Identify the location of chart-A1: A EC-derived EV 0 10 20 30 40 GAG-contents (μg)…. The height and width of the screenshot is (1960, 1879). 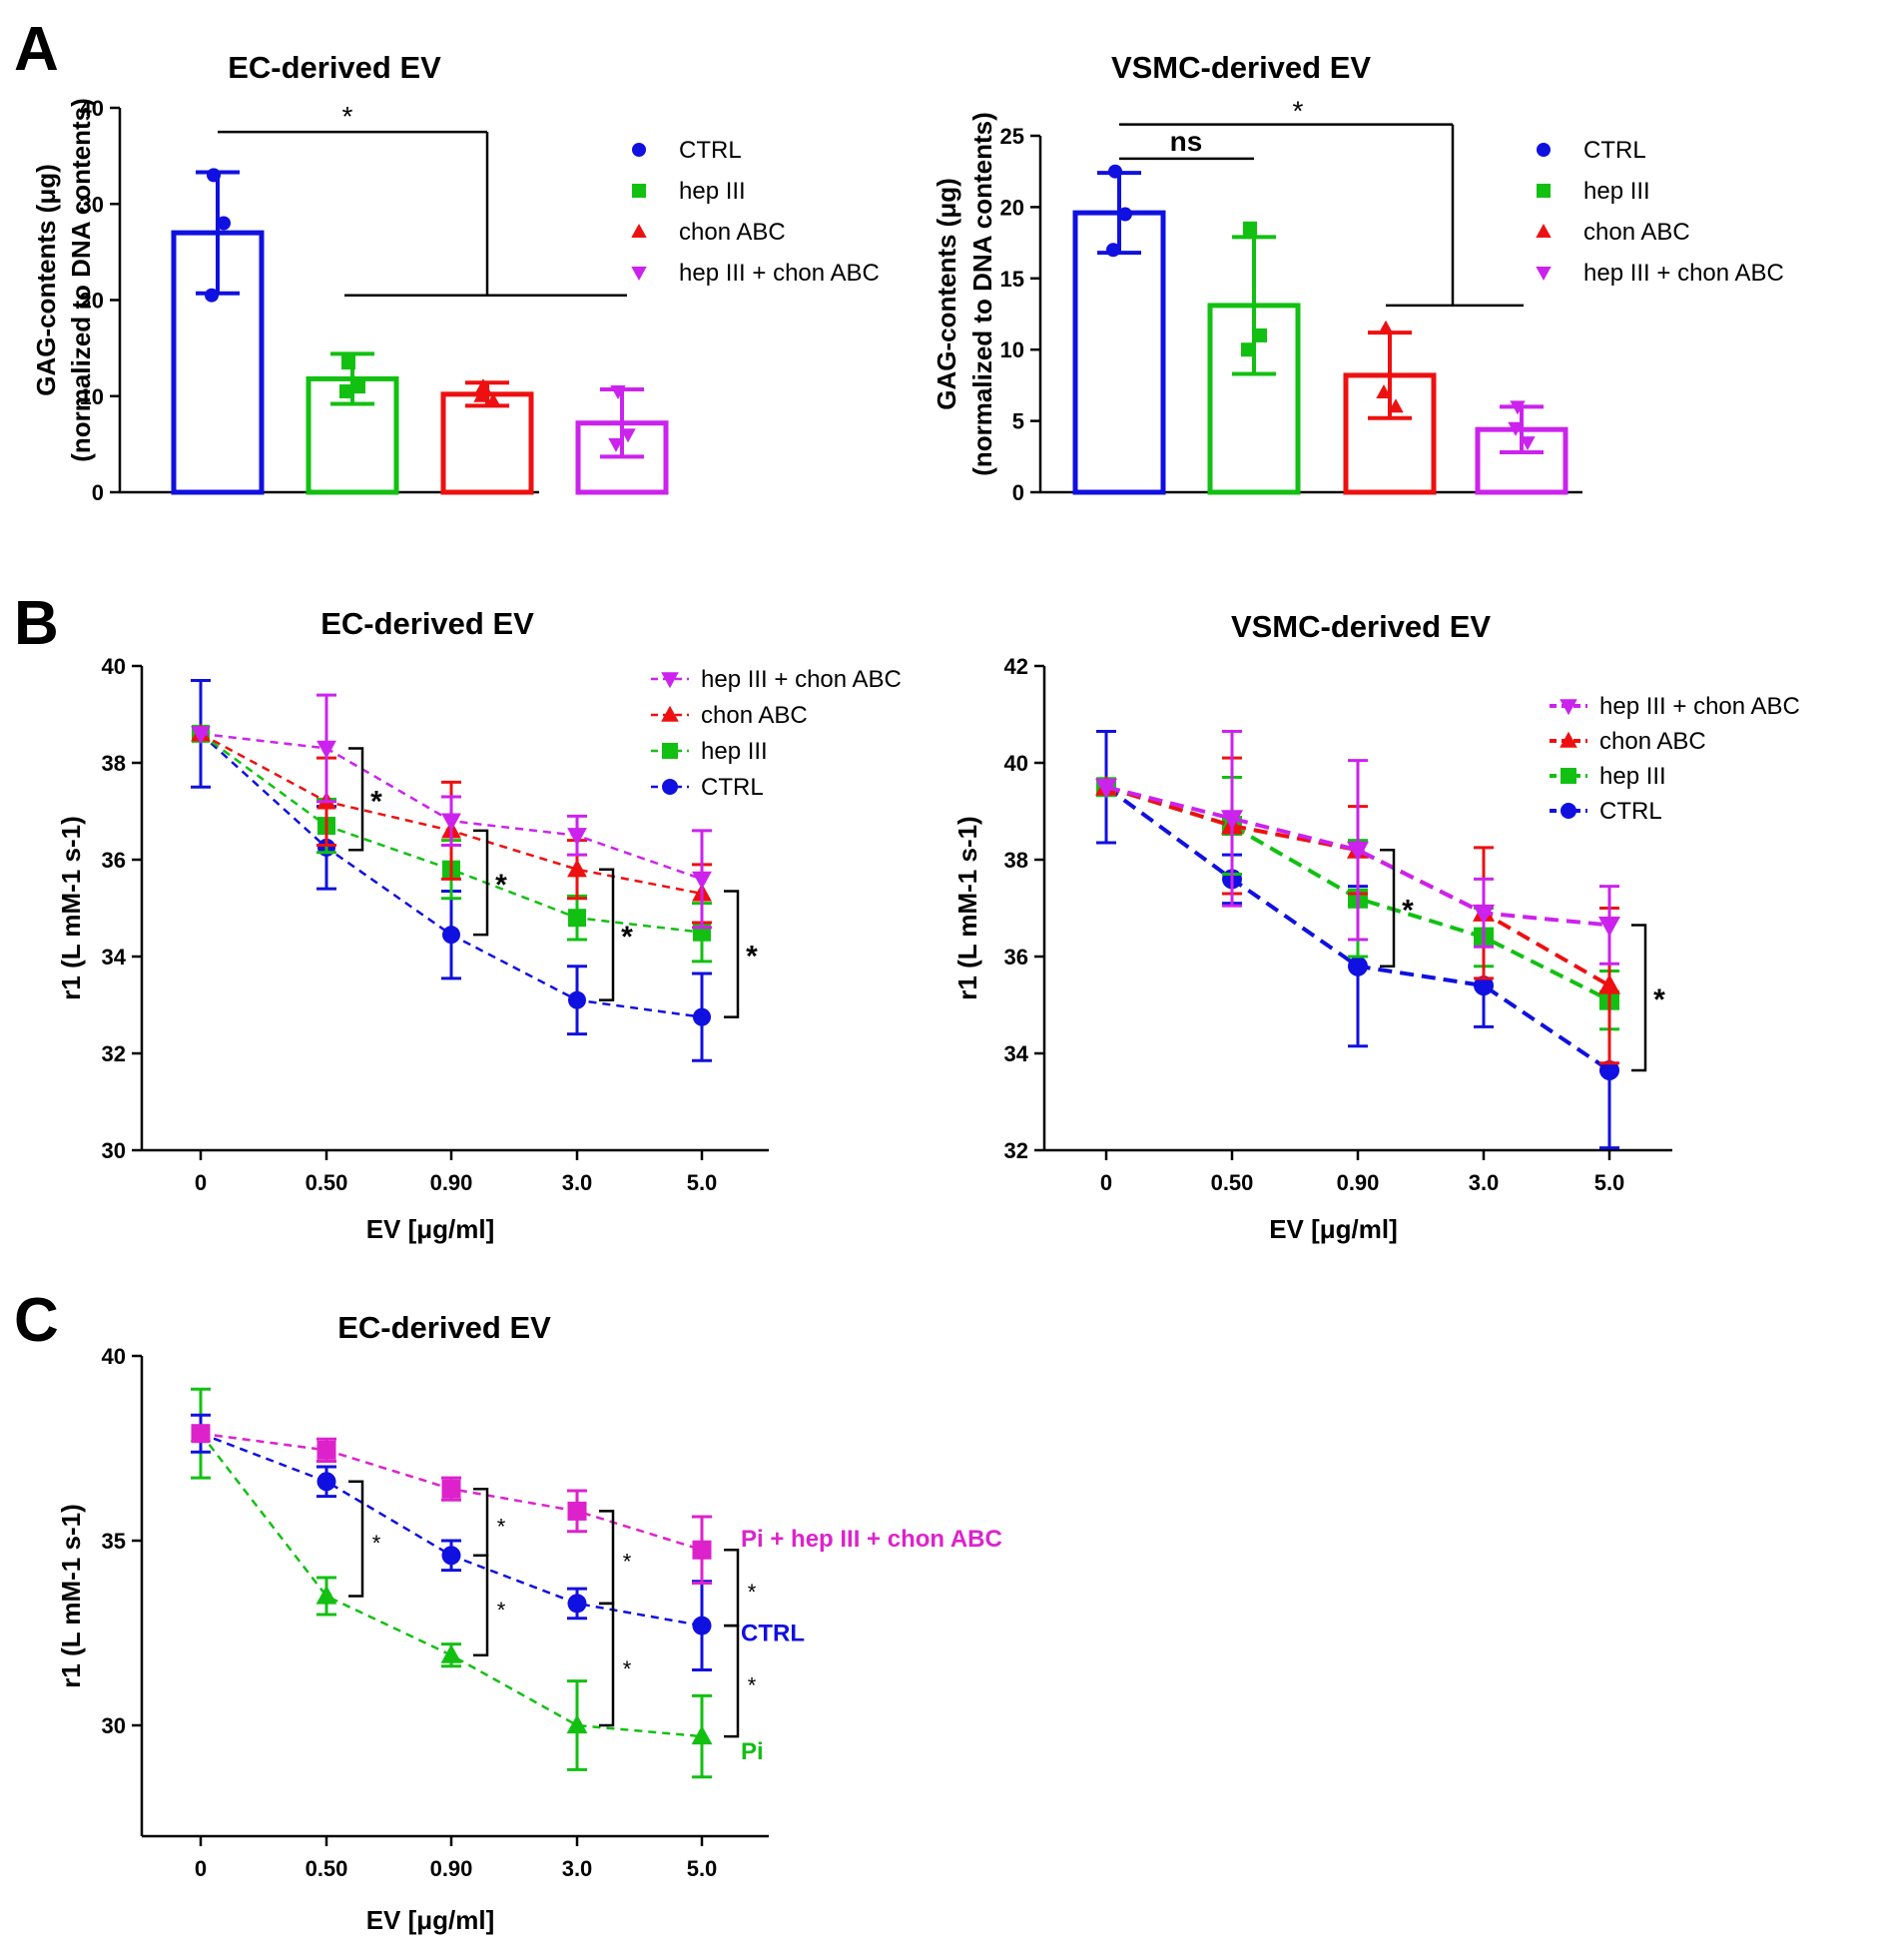
(447, 260).